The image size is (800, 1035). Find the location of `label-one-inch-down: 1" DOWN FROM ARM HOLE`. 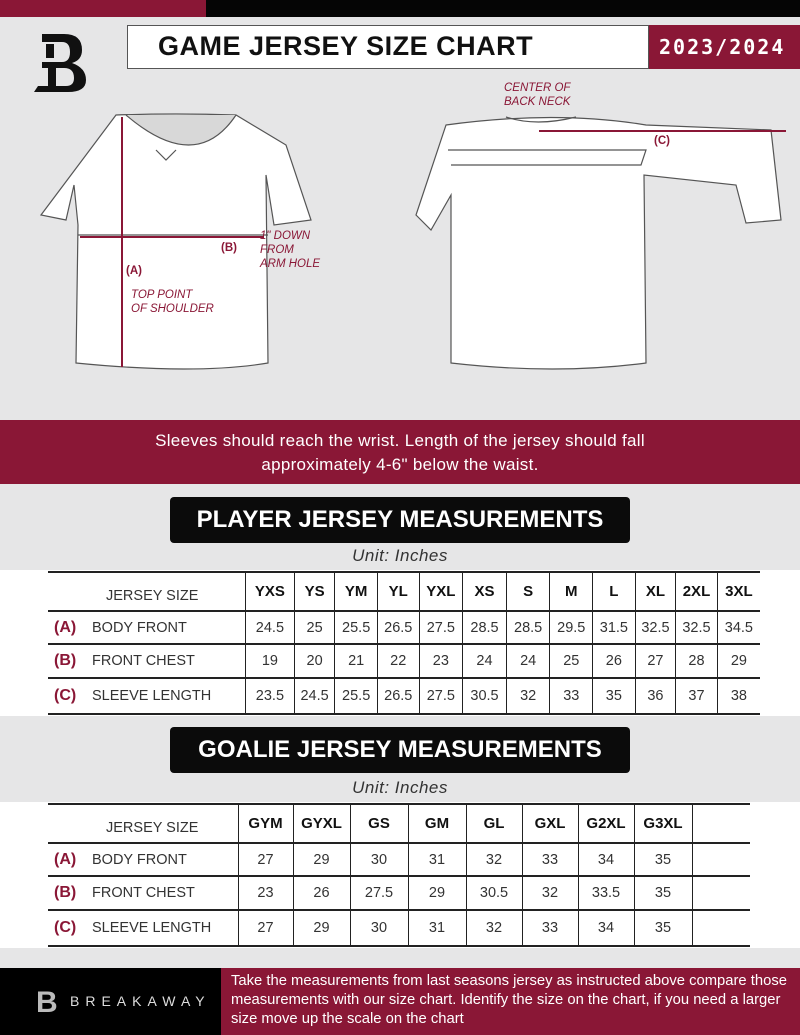

label-one-inch-down: 1" DOWN FROM ARM HOLE is located at coordinates (290, 250).